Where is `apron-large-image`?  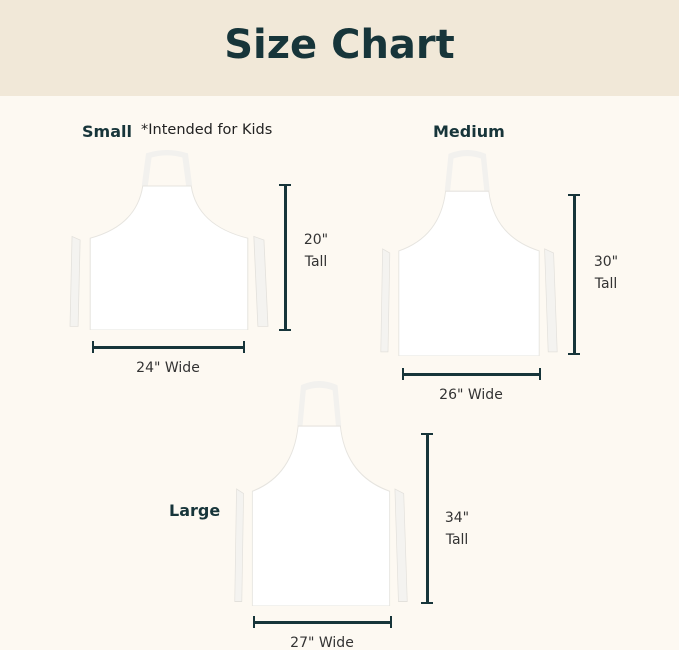
apron-large-image is located at coordinates (321, 493).